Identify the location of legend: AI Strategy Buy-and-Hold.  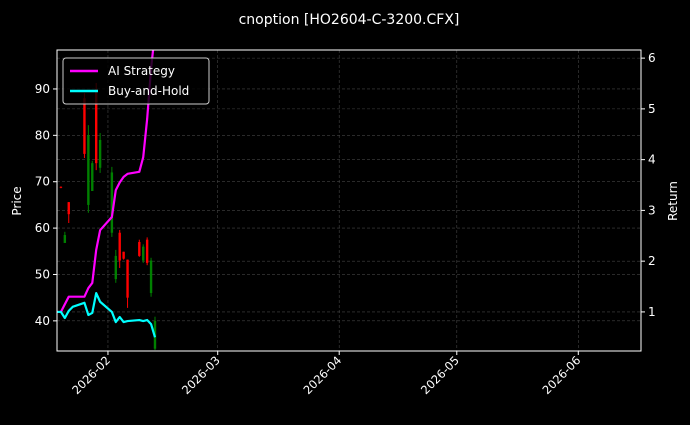
(136, 81).